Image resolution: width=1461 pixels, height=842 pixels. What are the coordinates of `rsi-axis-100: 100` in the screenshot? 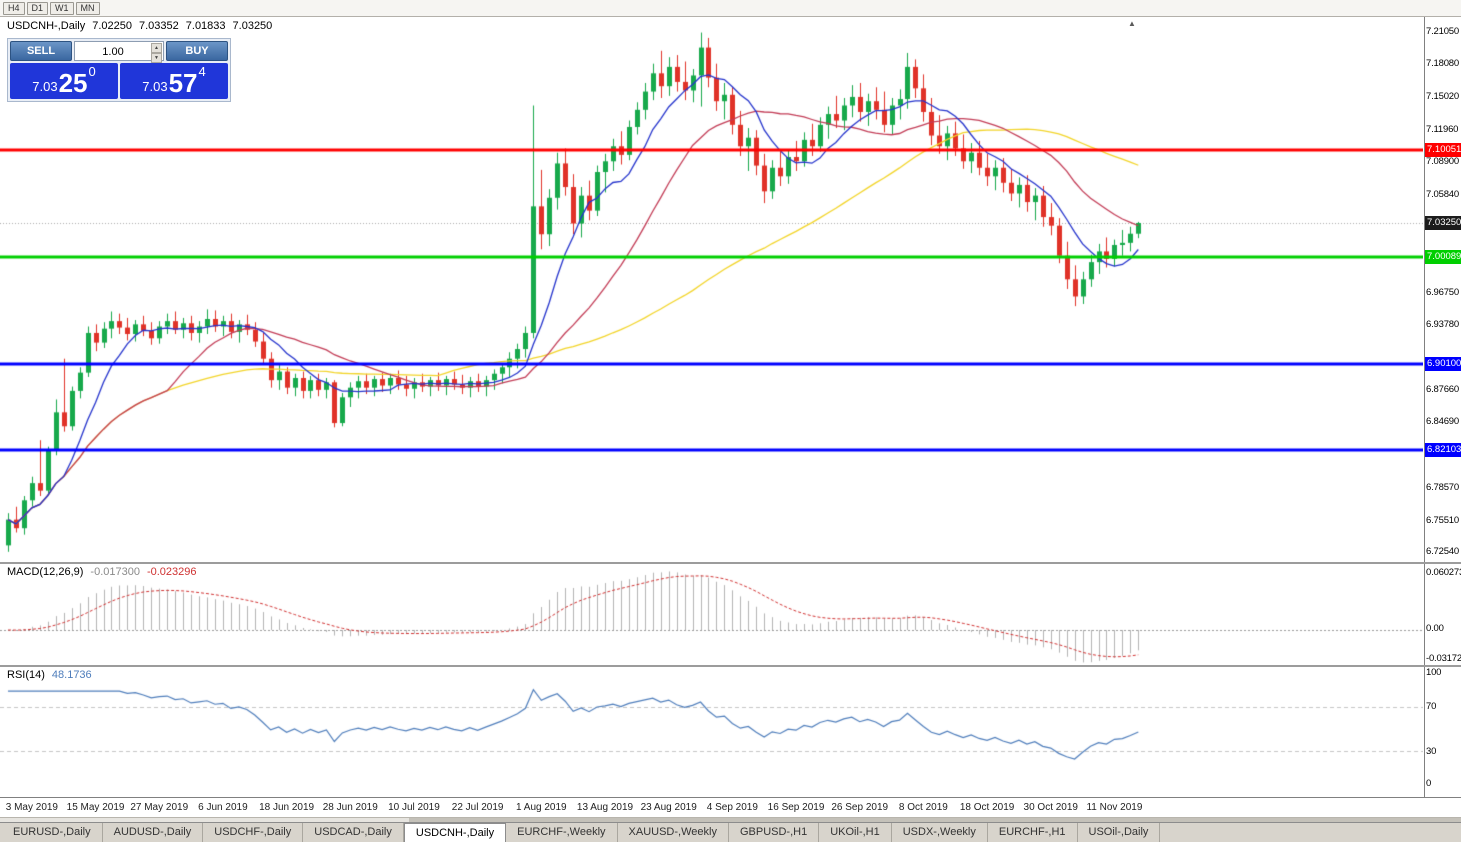 It's located at (1434, 672).